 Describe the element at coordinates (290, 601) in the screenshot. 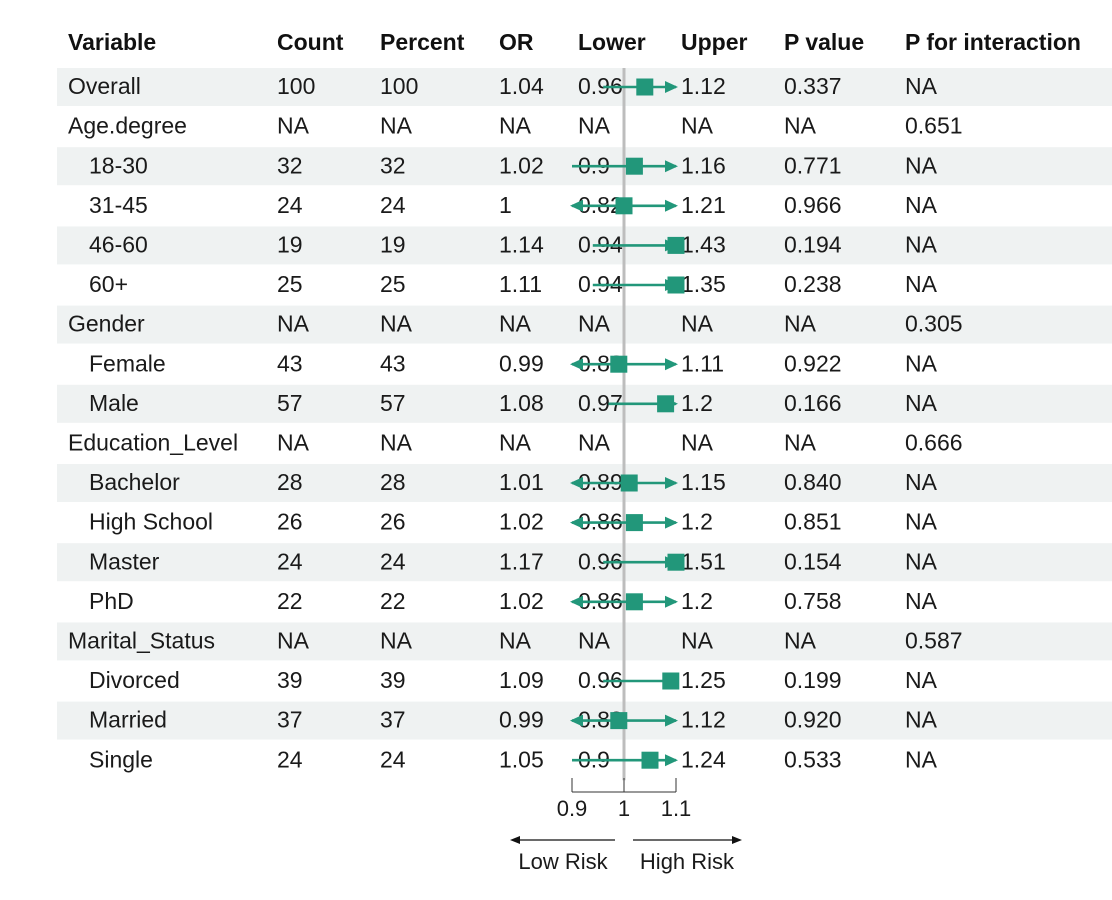

I see `table-cell-count: 22` at that location.